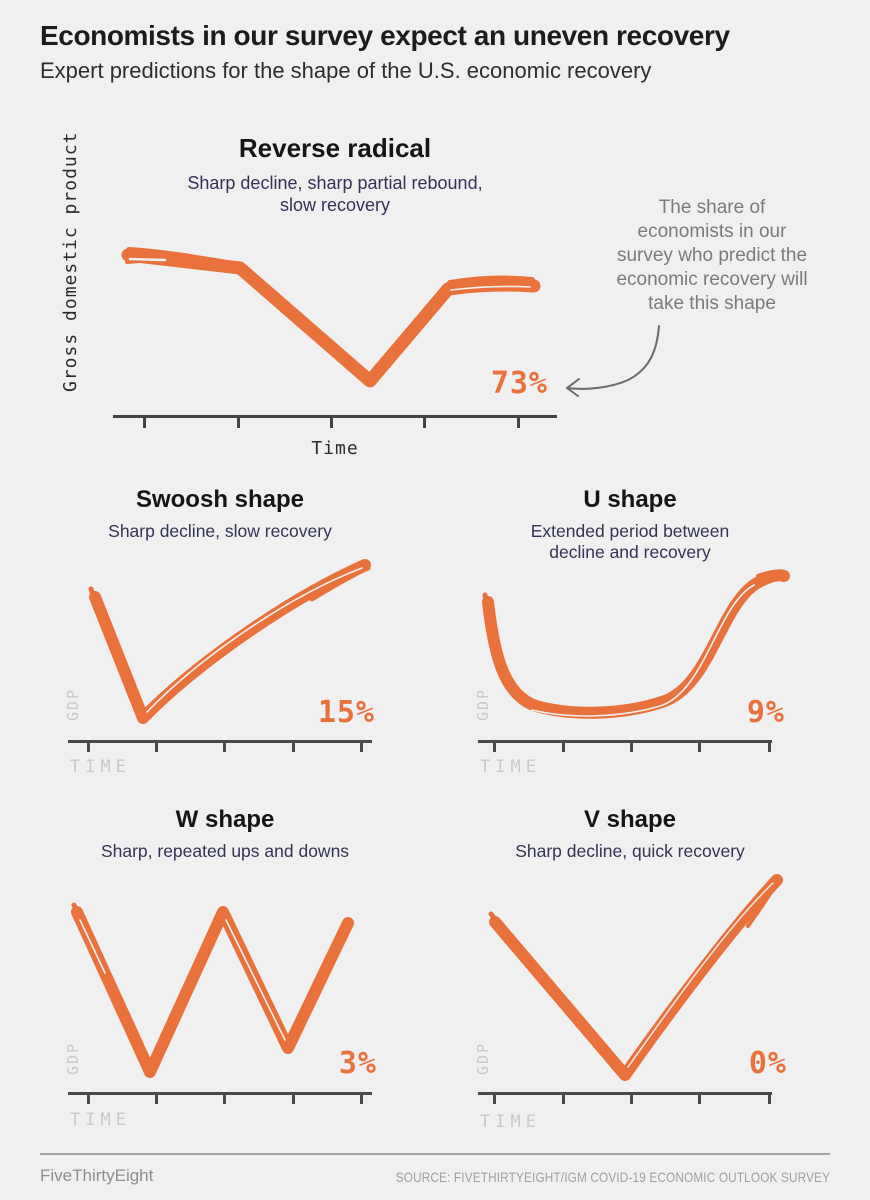 This screenshot has width=870, height=1200. What do you see at coordinates (346, 712) in the screenshot?
I see `swoosh-share-value: 15%` at bounding box center [346, 712].